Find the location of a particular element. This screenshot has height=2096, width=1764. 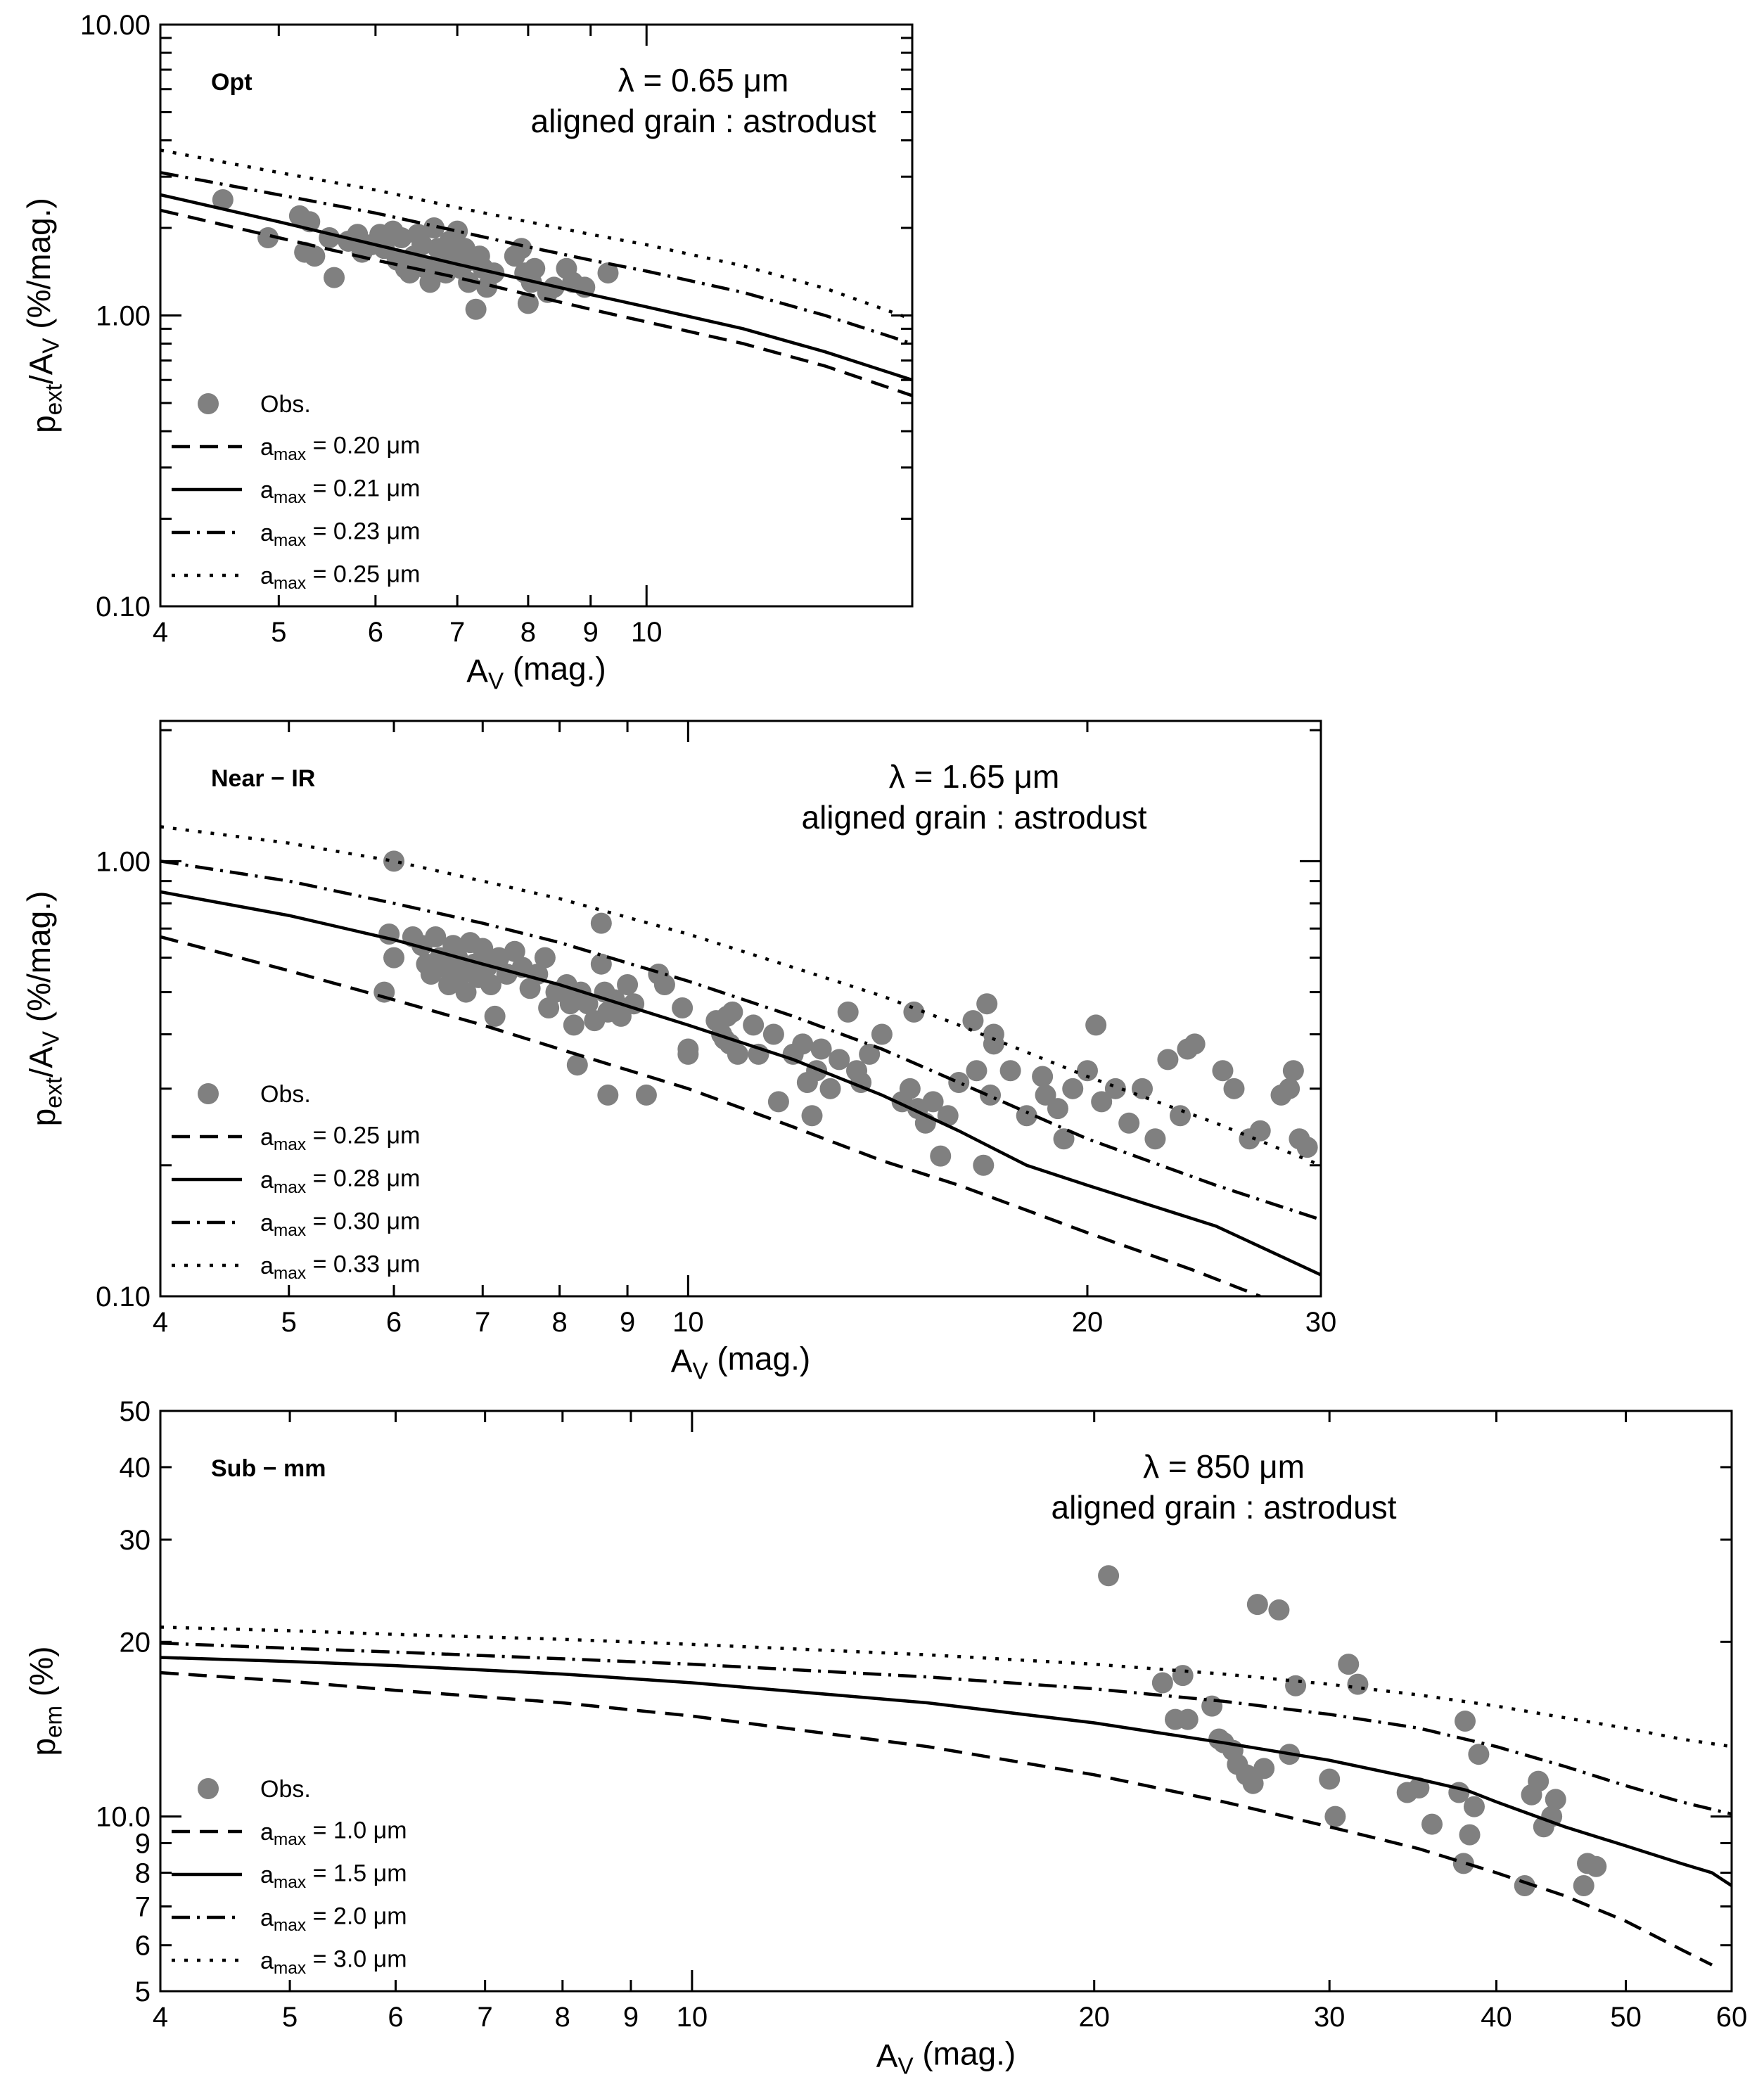

model-curve-dashed is located at coordinates (936, 1818).